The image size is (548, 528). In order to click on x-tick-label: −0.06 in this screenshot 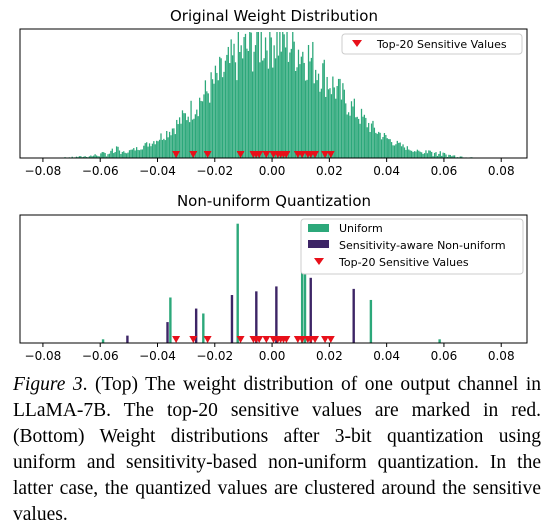, I will do `click(100, 356)`.